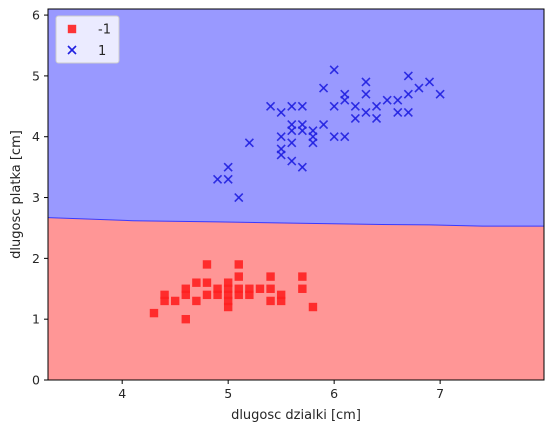 This screenshot has height=433, width=554. I want to click on y-tick-label: 2, so click(36, 258).